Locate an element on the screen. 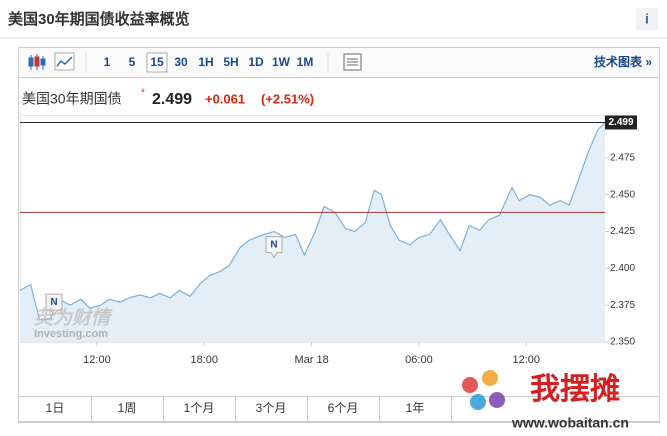 Image resolution: width=667 pixels, height=436 pixels. quote-change: +0.061 is located at coordinates (225, 98).